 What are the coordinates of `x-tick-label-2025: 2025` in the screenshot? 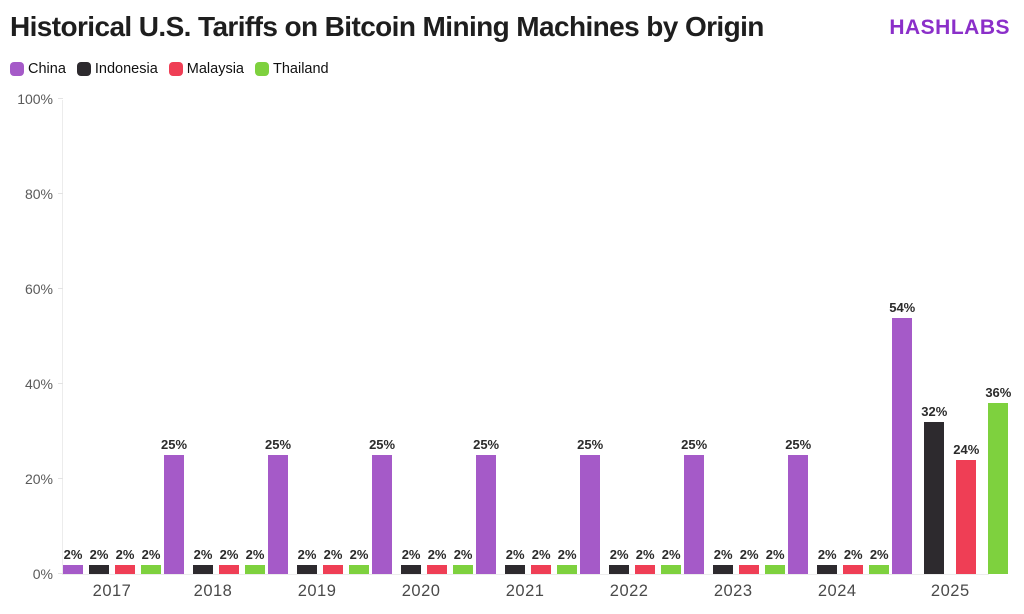 It's located at (950, 591).